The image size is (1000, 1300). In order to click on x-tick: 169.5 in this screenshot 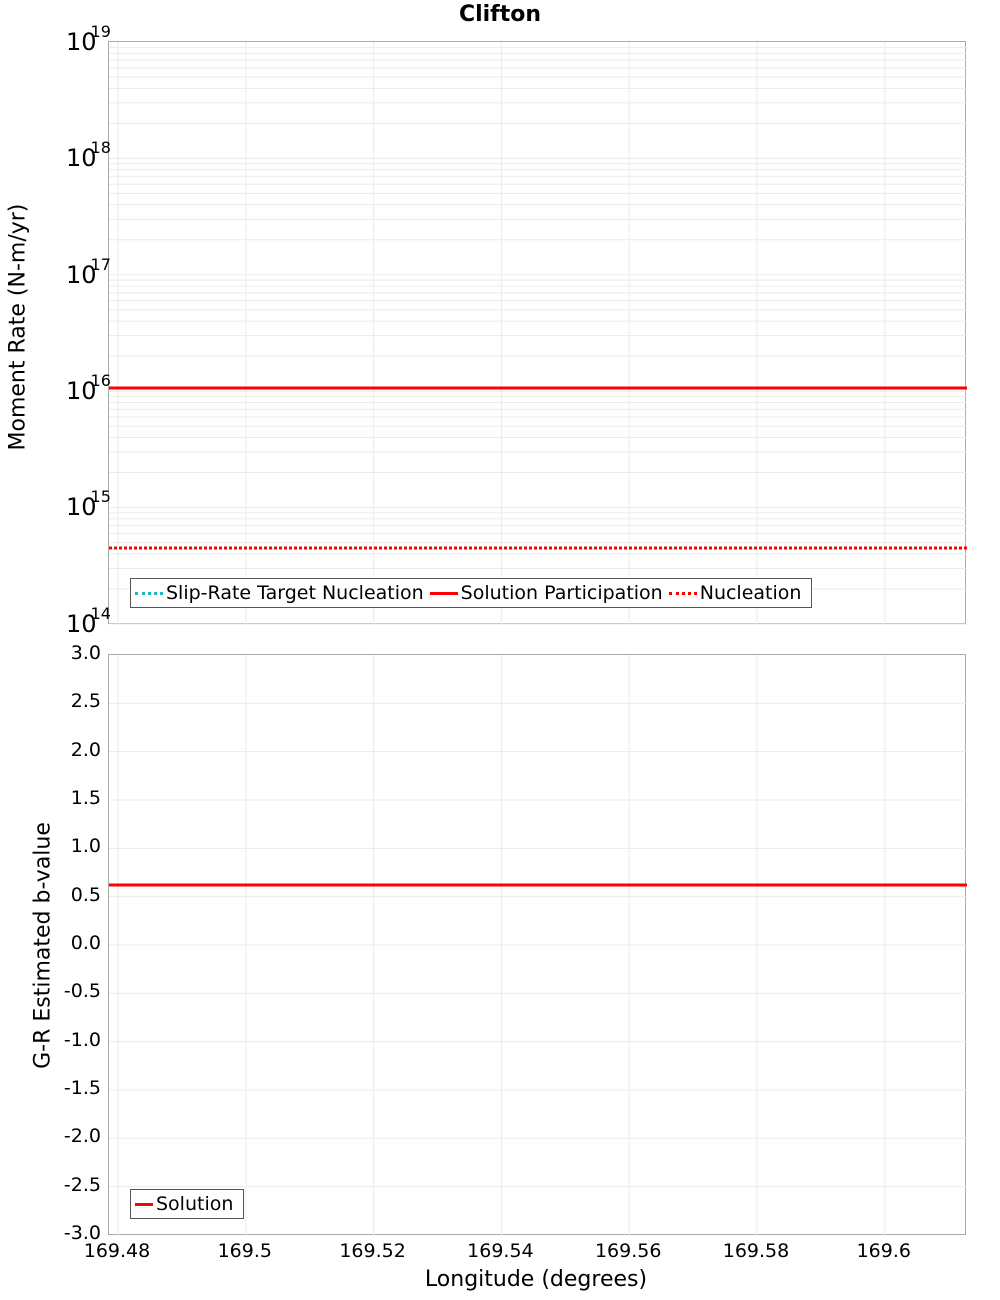, I will do `click(244, 1251)`.